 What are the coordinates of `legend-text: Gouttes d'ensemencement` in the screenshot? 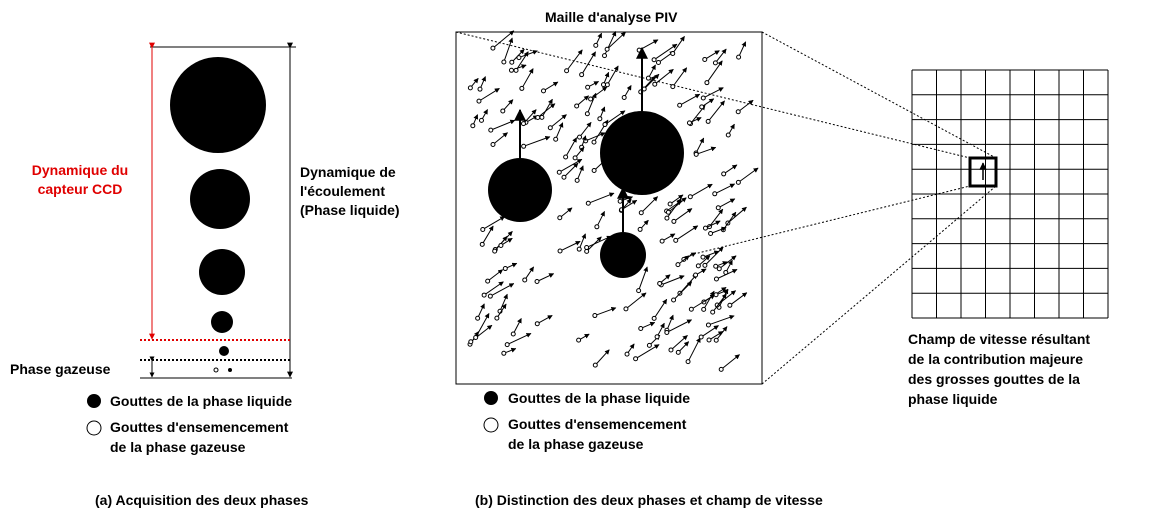 It's located at (597, 424).